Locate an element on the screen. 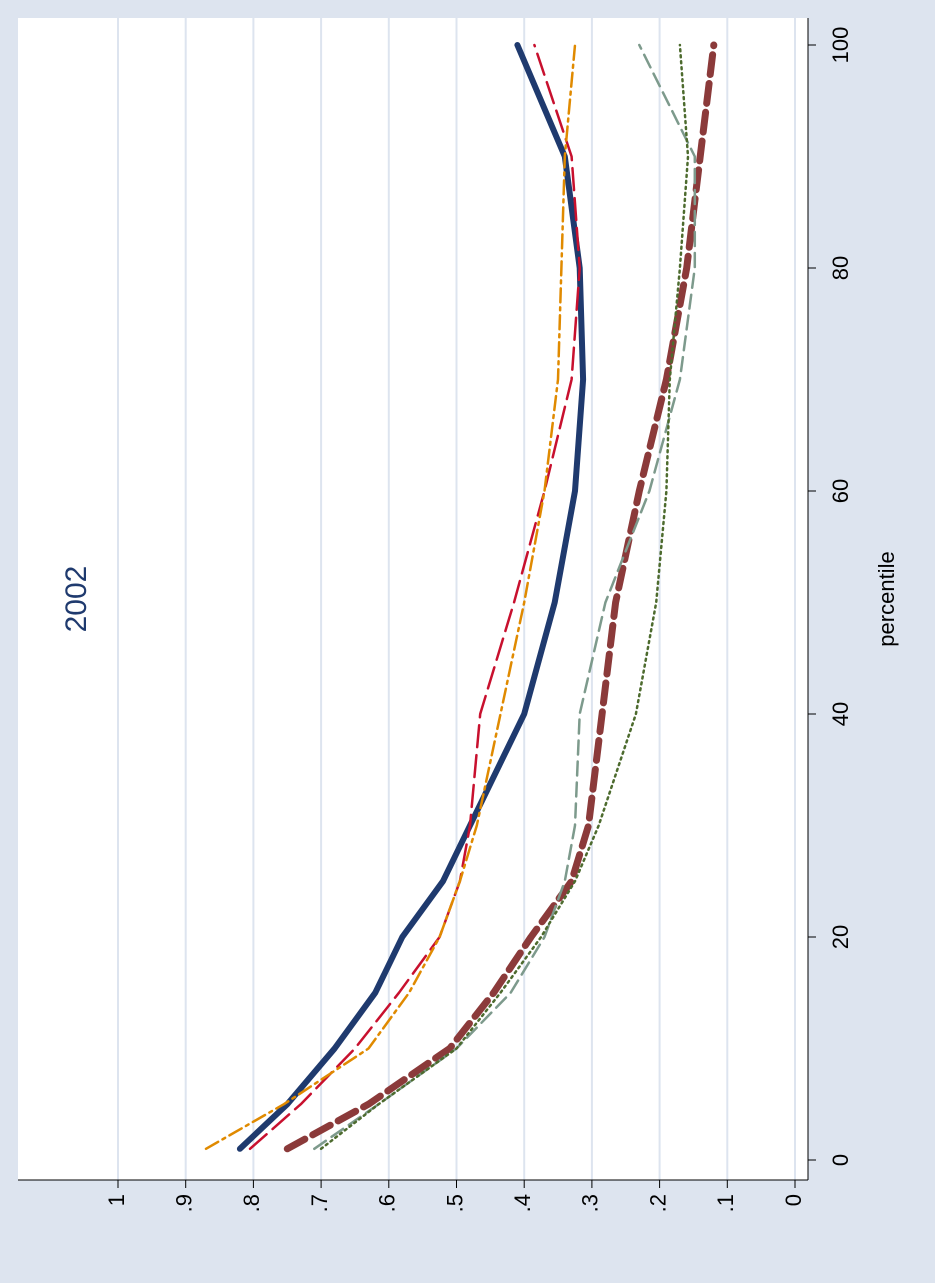 The height and width of the screenshot is (1283, 935). x-axis-label: percentile is located at coordinates (886, 598).